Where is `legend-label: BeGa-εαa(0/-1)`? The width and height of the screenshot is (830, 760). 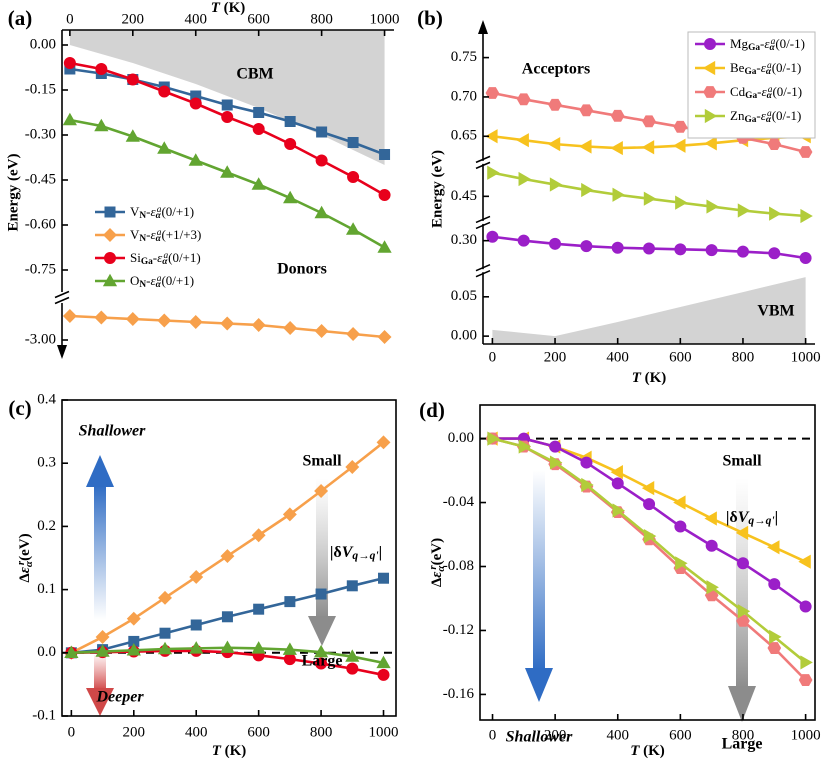
legend-label: BeGa-εαa(0/-1) is located at coordinates (765, 68).